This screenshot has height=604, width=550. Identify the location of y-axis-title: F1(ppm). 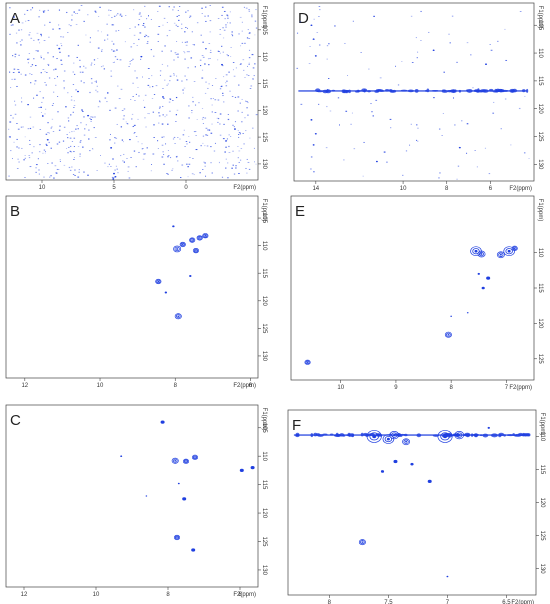
(542, 424).